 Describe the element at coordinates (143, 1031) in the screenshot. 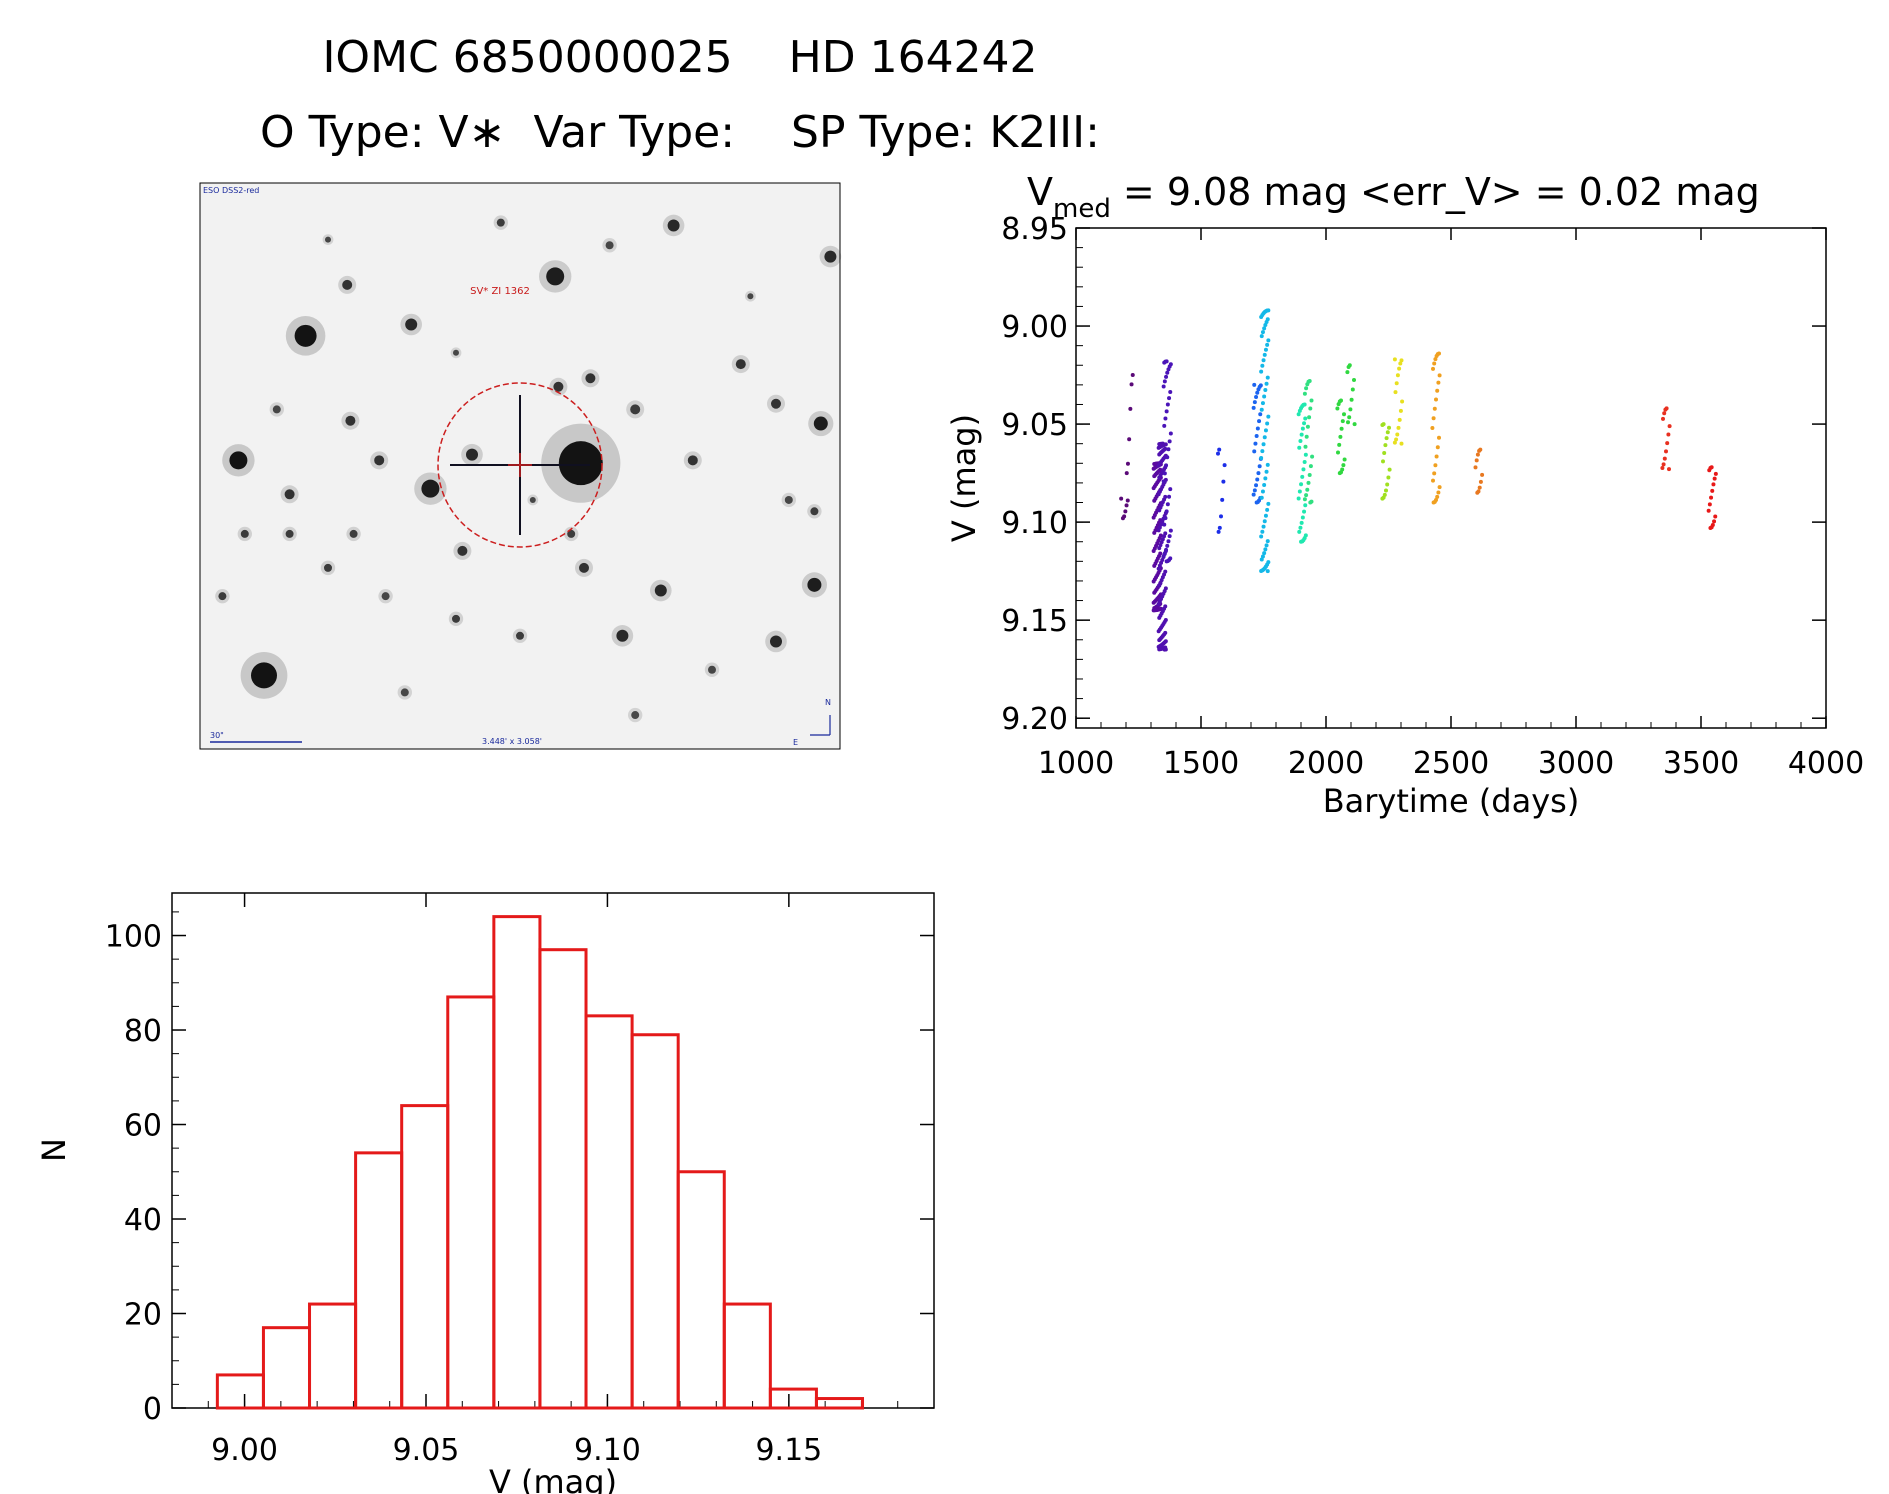

I see `y-tick-label: 80` at that location.